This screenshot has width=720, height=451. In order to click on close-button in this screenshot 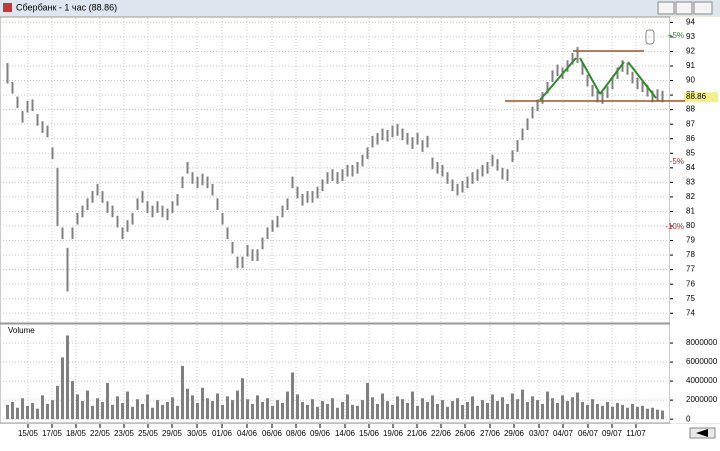, I will do `click(703, 8)`.